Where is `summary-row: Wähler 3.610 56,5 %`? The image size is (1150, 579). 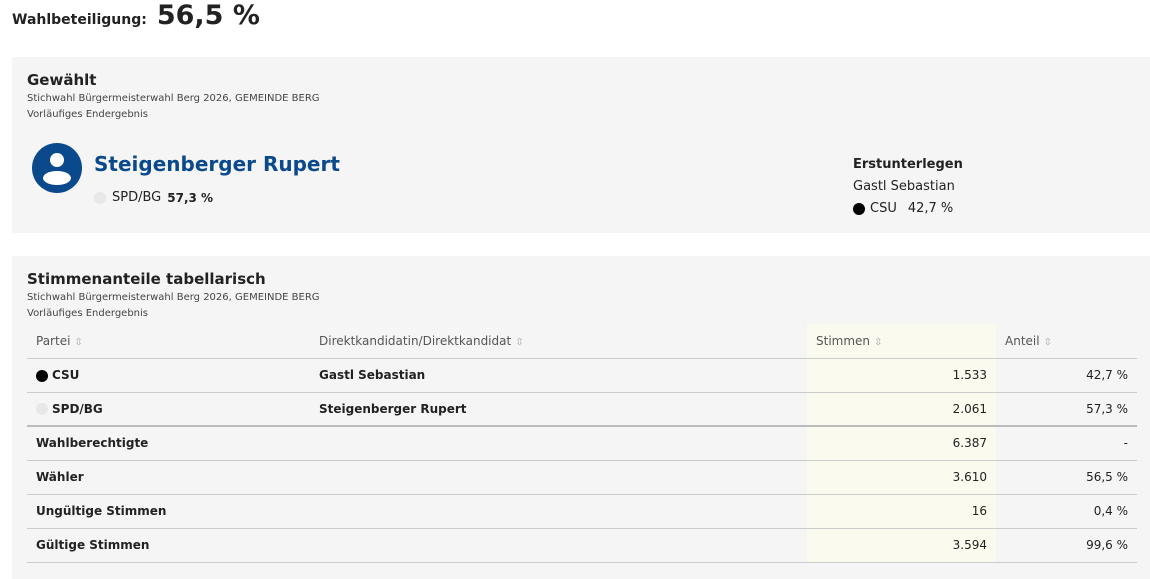 summary-row: Wähler 3.610 56,5 % is located at coordinates (582, 477).